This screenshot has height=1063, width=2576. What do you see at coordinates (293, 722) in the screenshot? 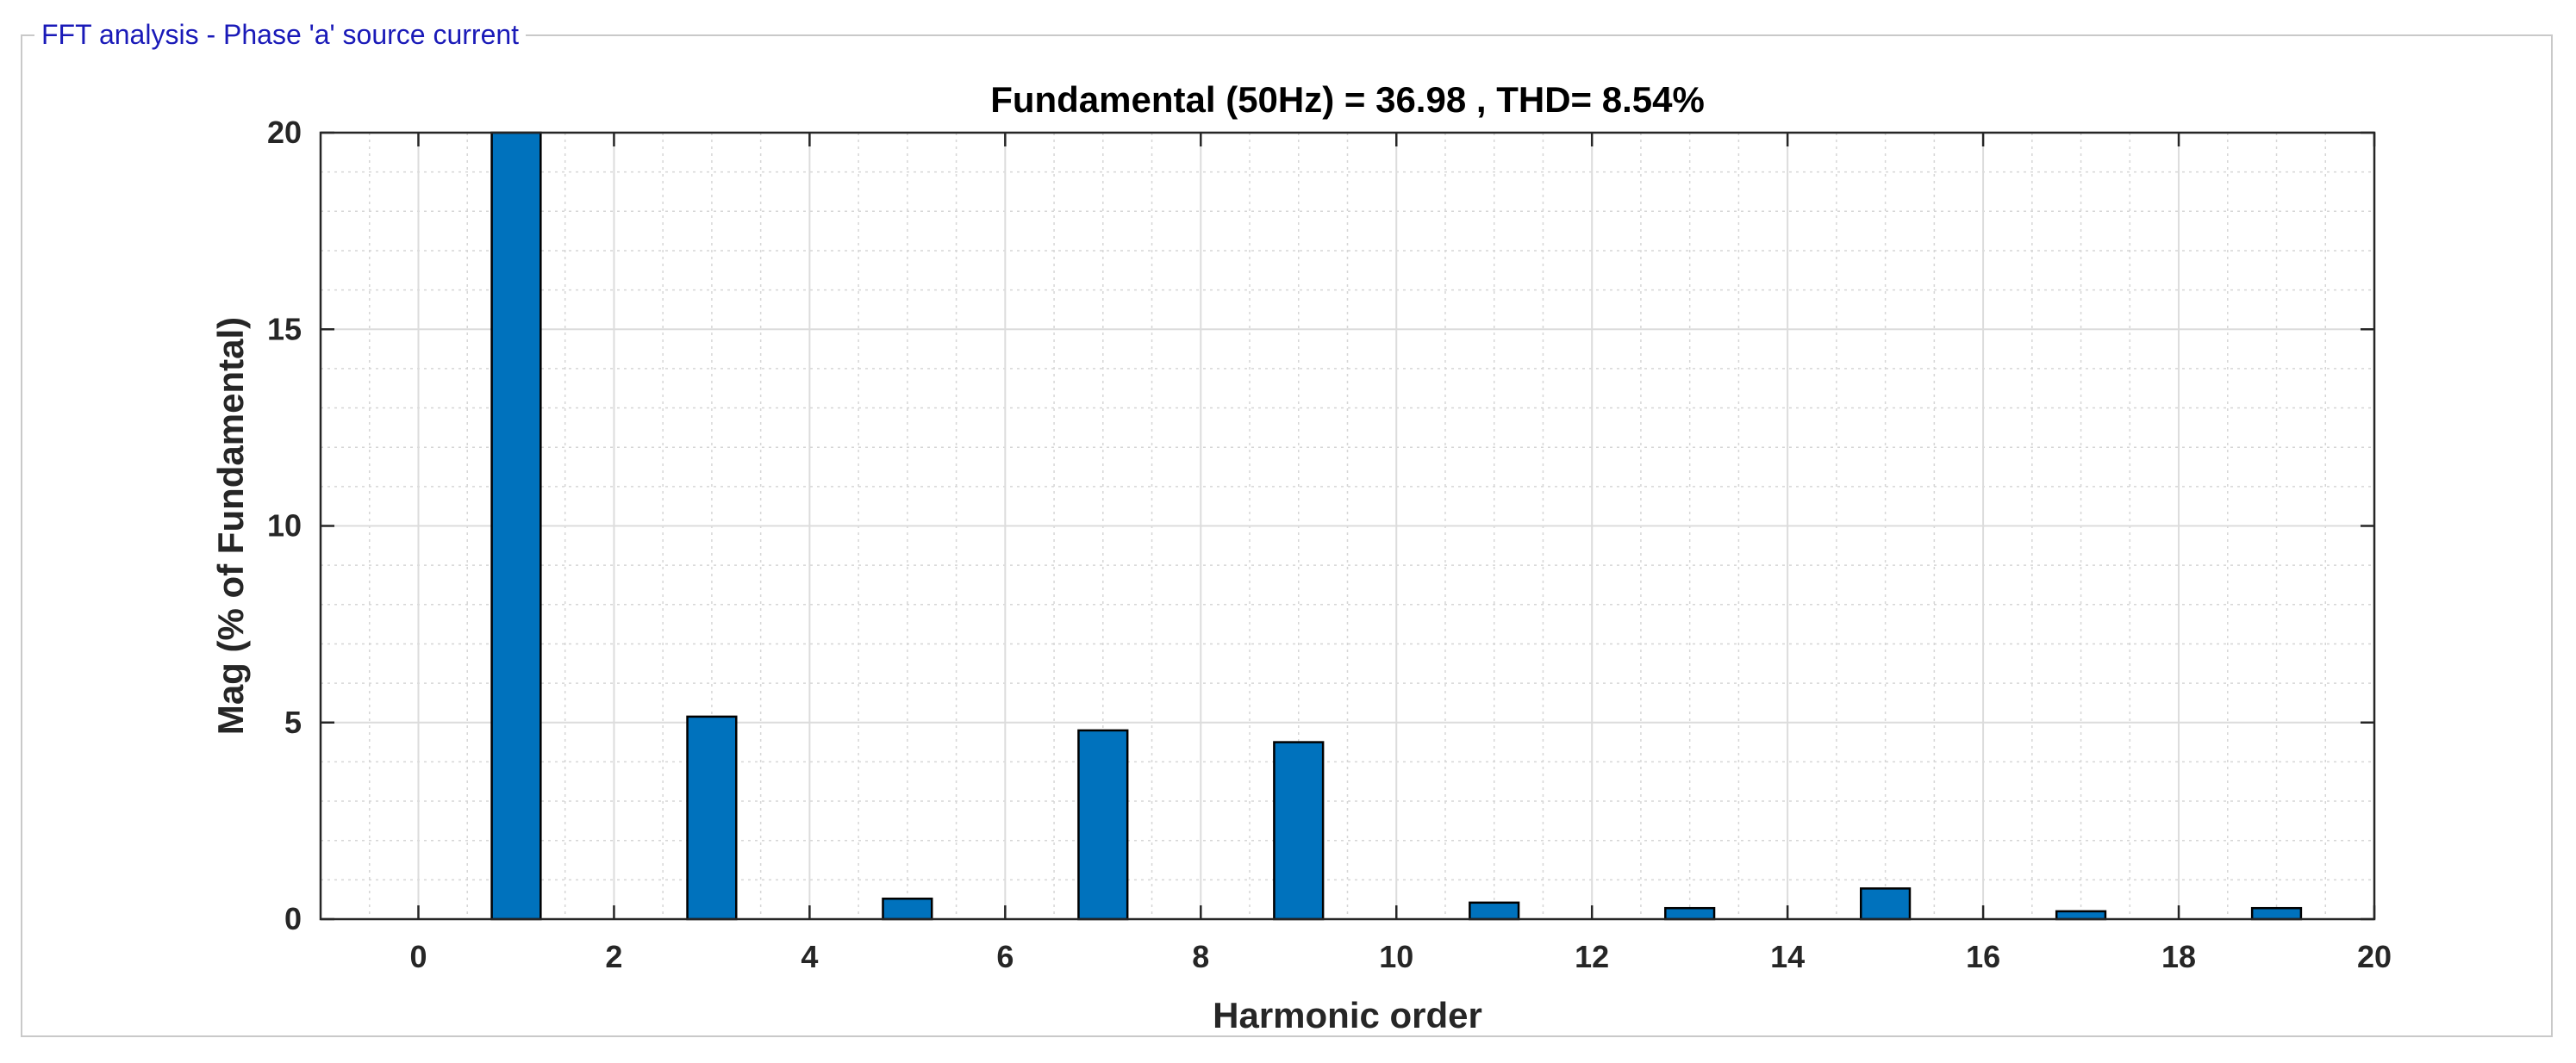
I see `y-tick-label: 5` at bounding box center [293, 722].